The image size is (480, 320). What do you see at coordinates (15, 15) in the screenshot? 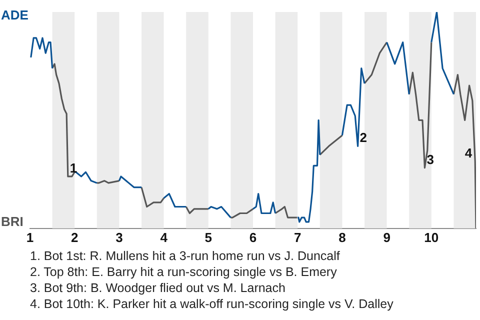
I see `text: ADE` at bounding box center [15, 15].